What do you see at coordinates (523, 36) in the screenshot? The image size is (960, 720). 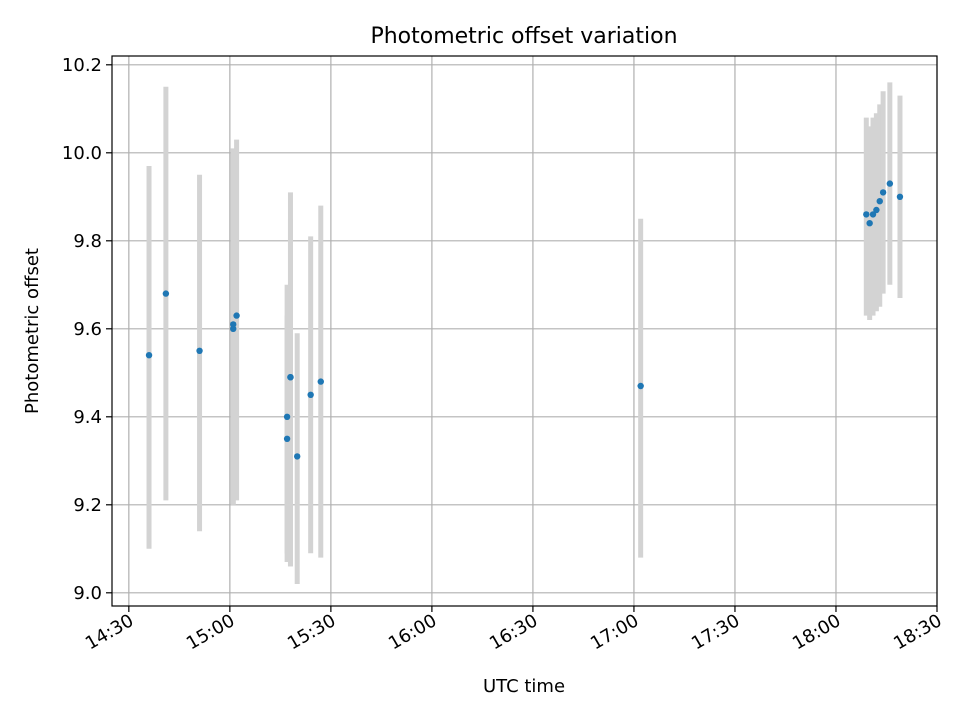 I see `chart-title: Photometric offset variation` at bounding box center [523, 36].